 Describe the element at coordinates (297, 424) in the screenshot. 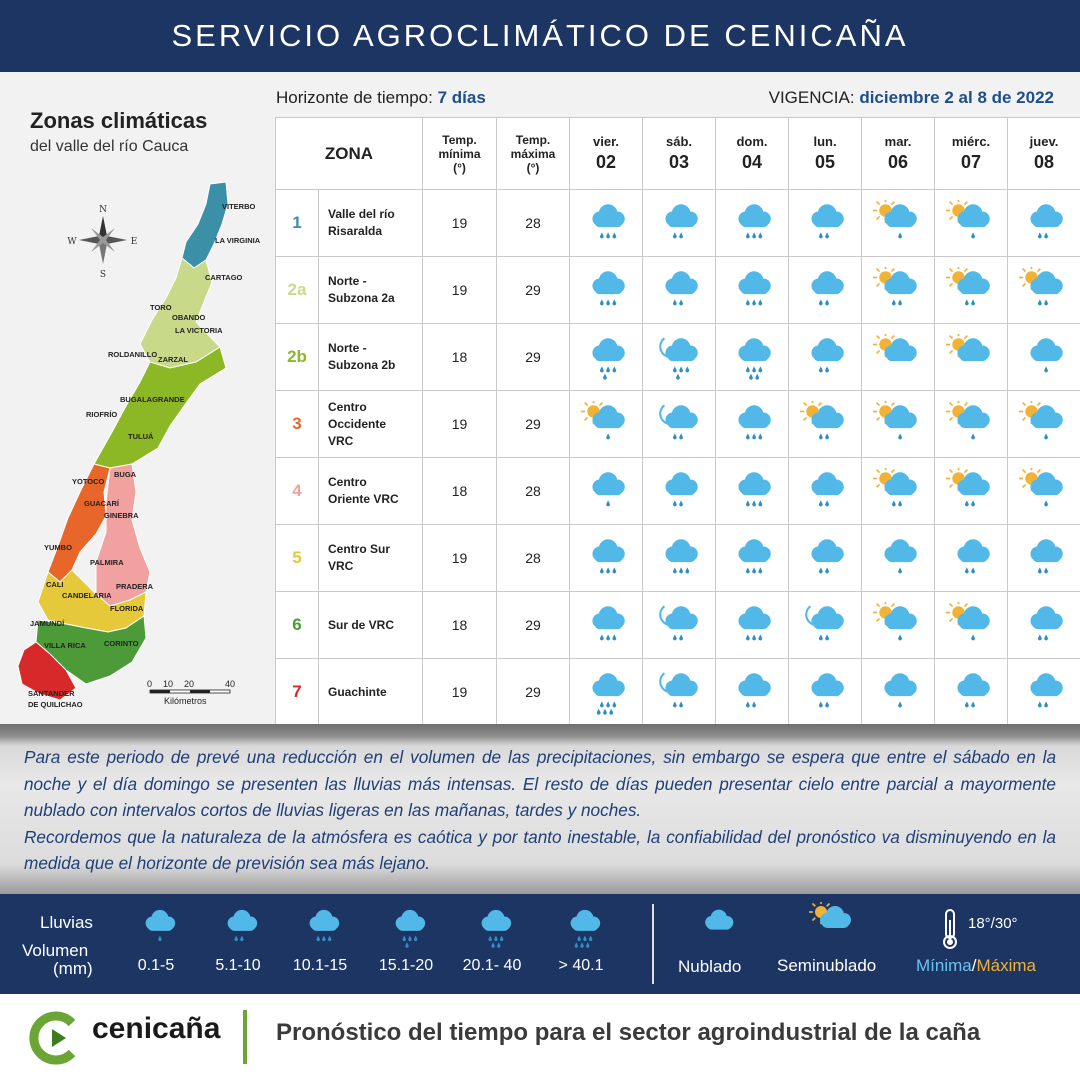

I see `zone-id: 3` at that location.